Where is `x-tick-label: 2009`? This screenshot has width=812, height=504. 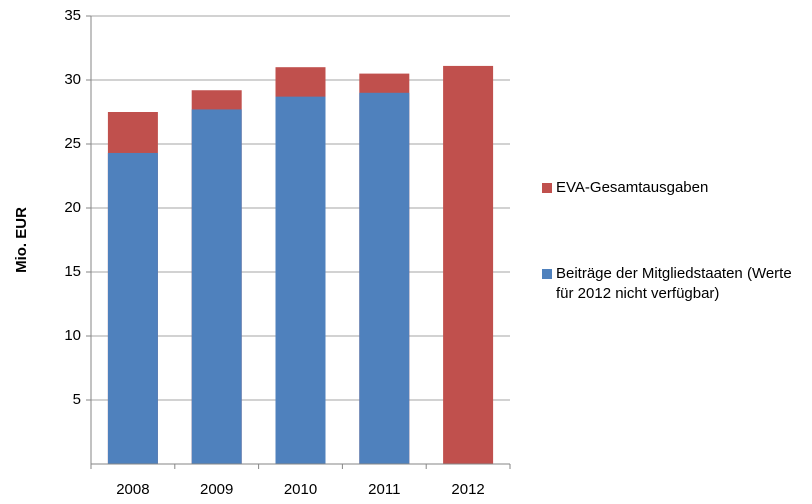
x-tick-label: 2009 is located at coordinates (216, 489).